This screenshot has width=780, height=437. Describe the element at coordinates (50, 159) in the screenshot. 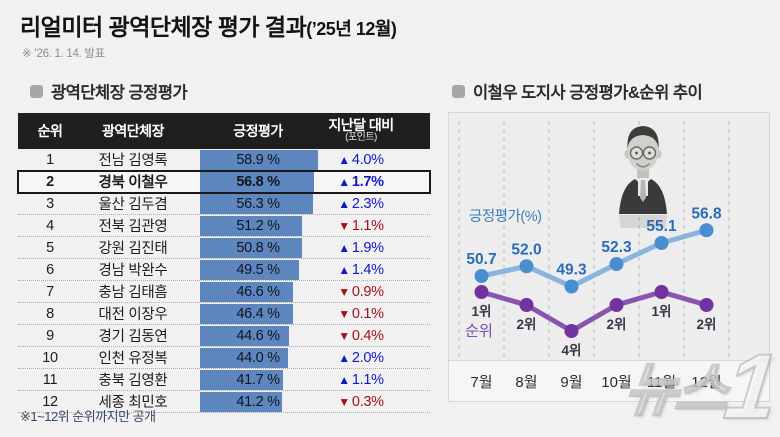

I see `rank-cell: 1` at that location.